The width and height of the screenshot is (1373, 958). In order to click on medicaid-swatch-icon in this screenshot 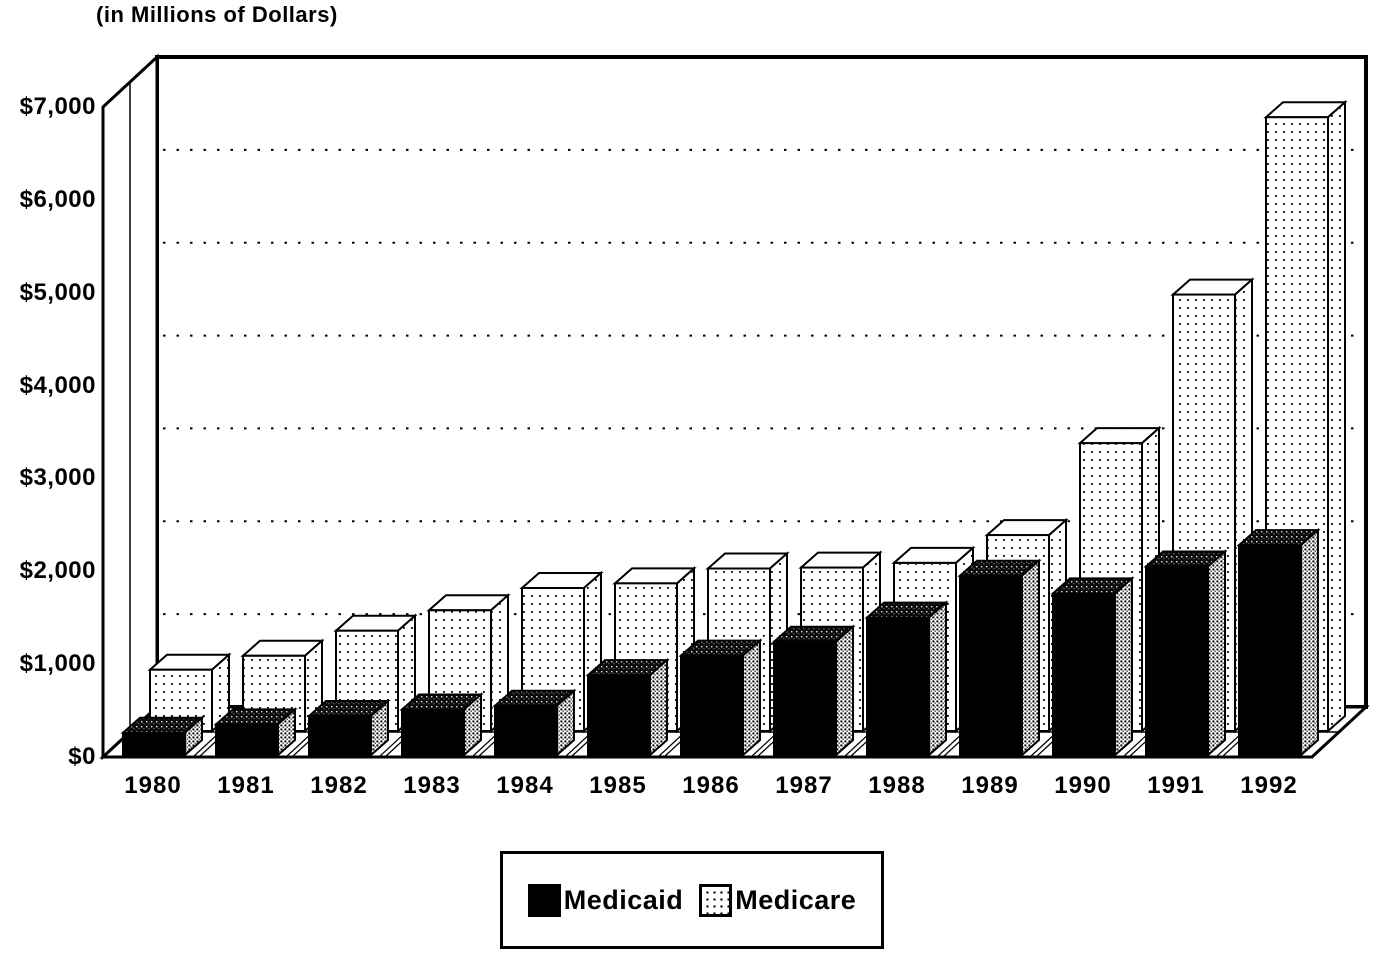, I will do `click(544, 900)`.